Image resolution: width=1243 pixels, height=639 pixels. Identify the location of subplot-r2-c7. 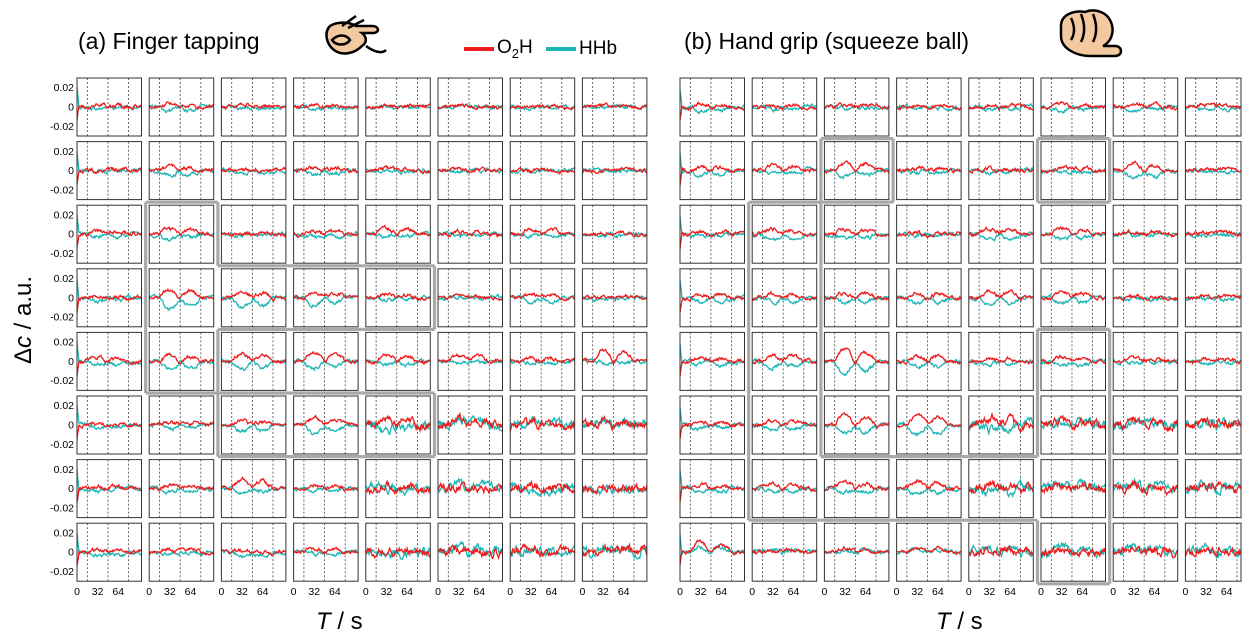
(542, 171).